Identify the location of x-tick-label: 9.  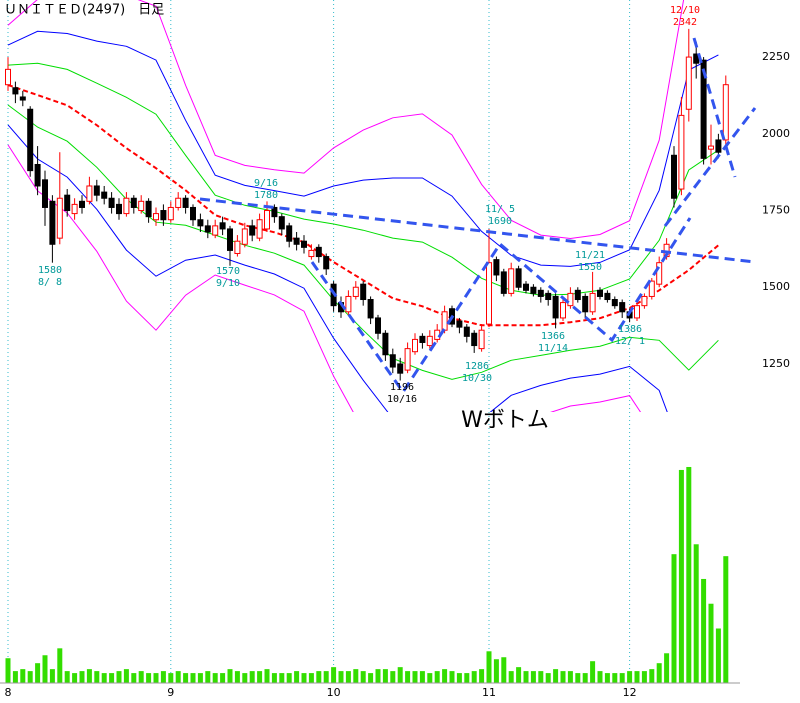
(170, 692).